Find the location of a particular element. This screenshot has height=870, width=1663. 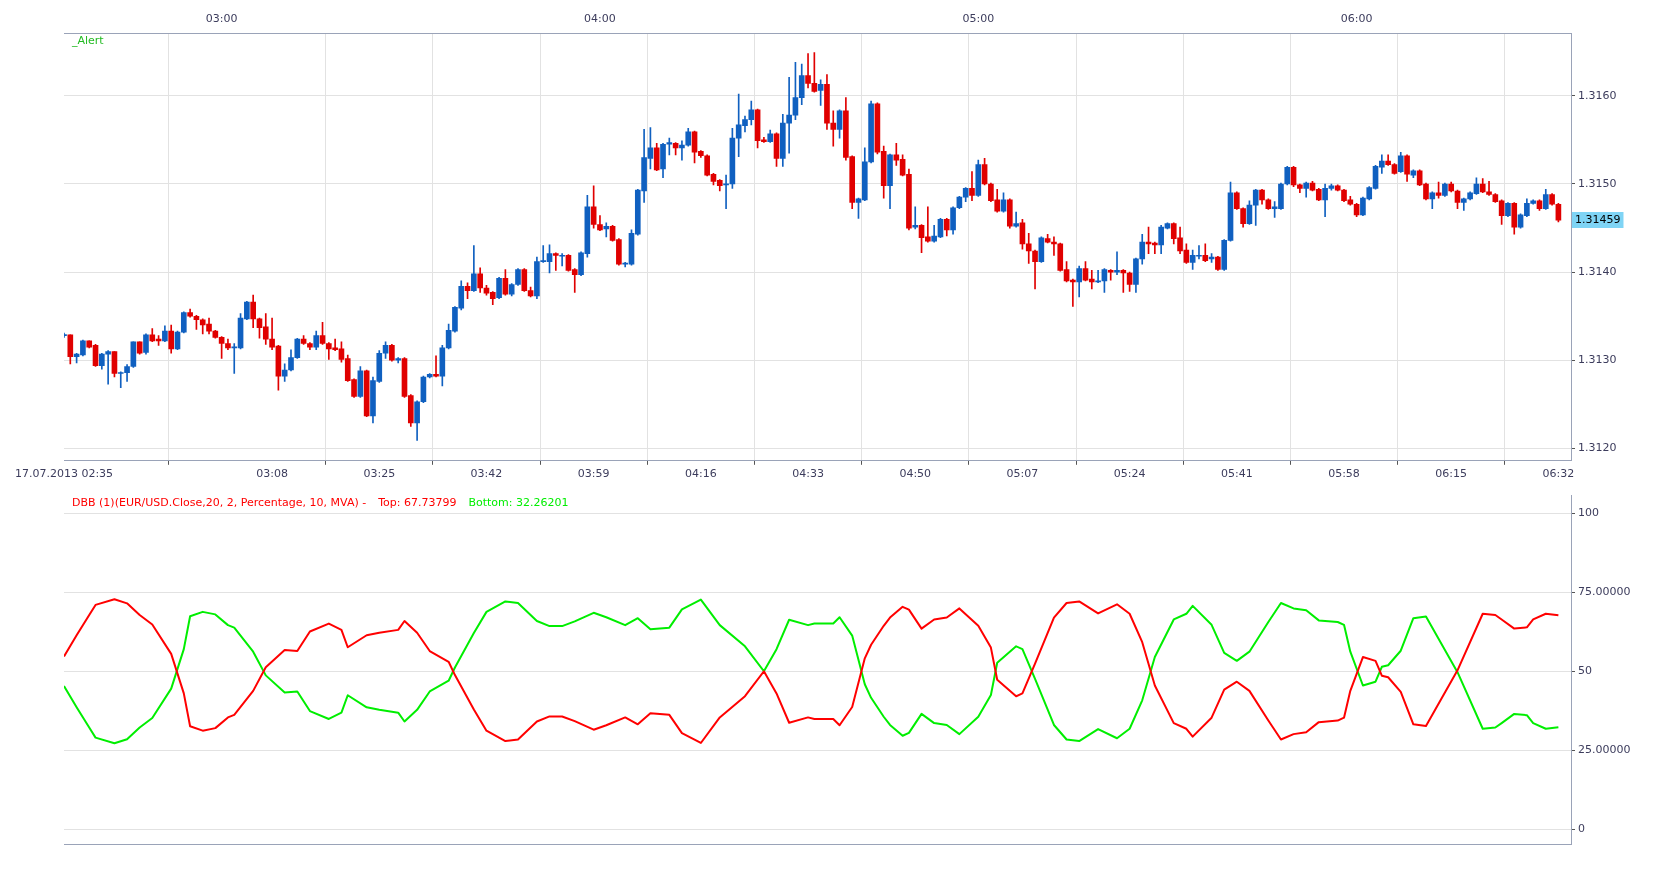

y-tick-label: 50 is located at coordinates (1585, 671).